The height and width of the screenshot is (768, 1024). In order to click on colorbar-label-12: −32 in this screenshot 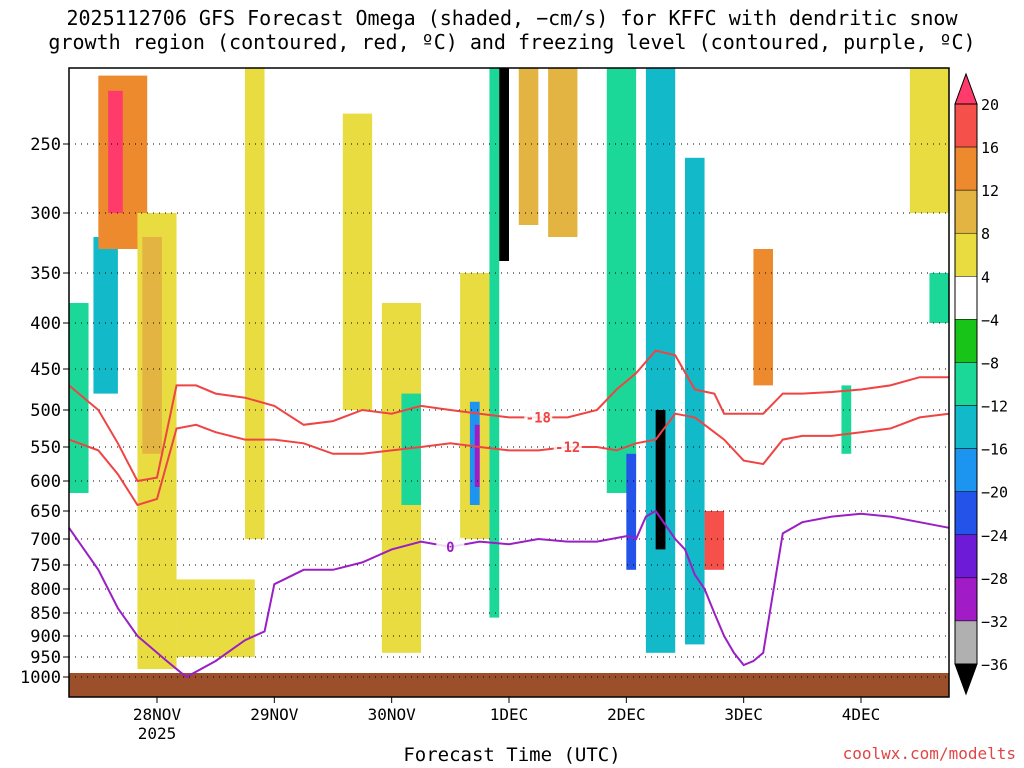, I will do `click(994, 622)`.